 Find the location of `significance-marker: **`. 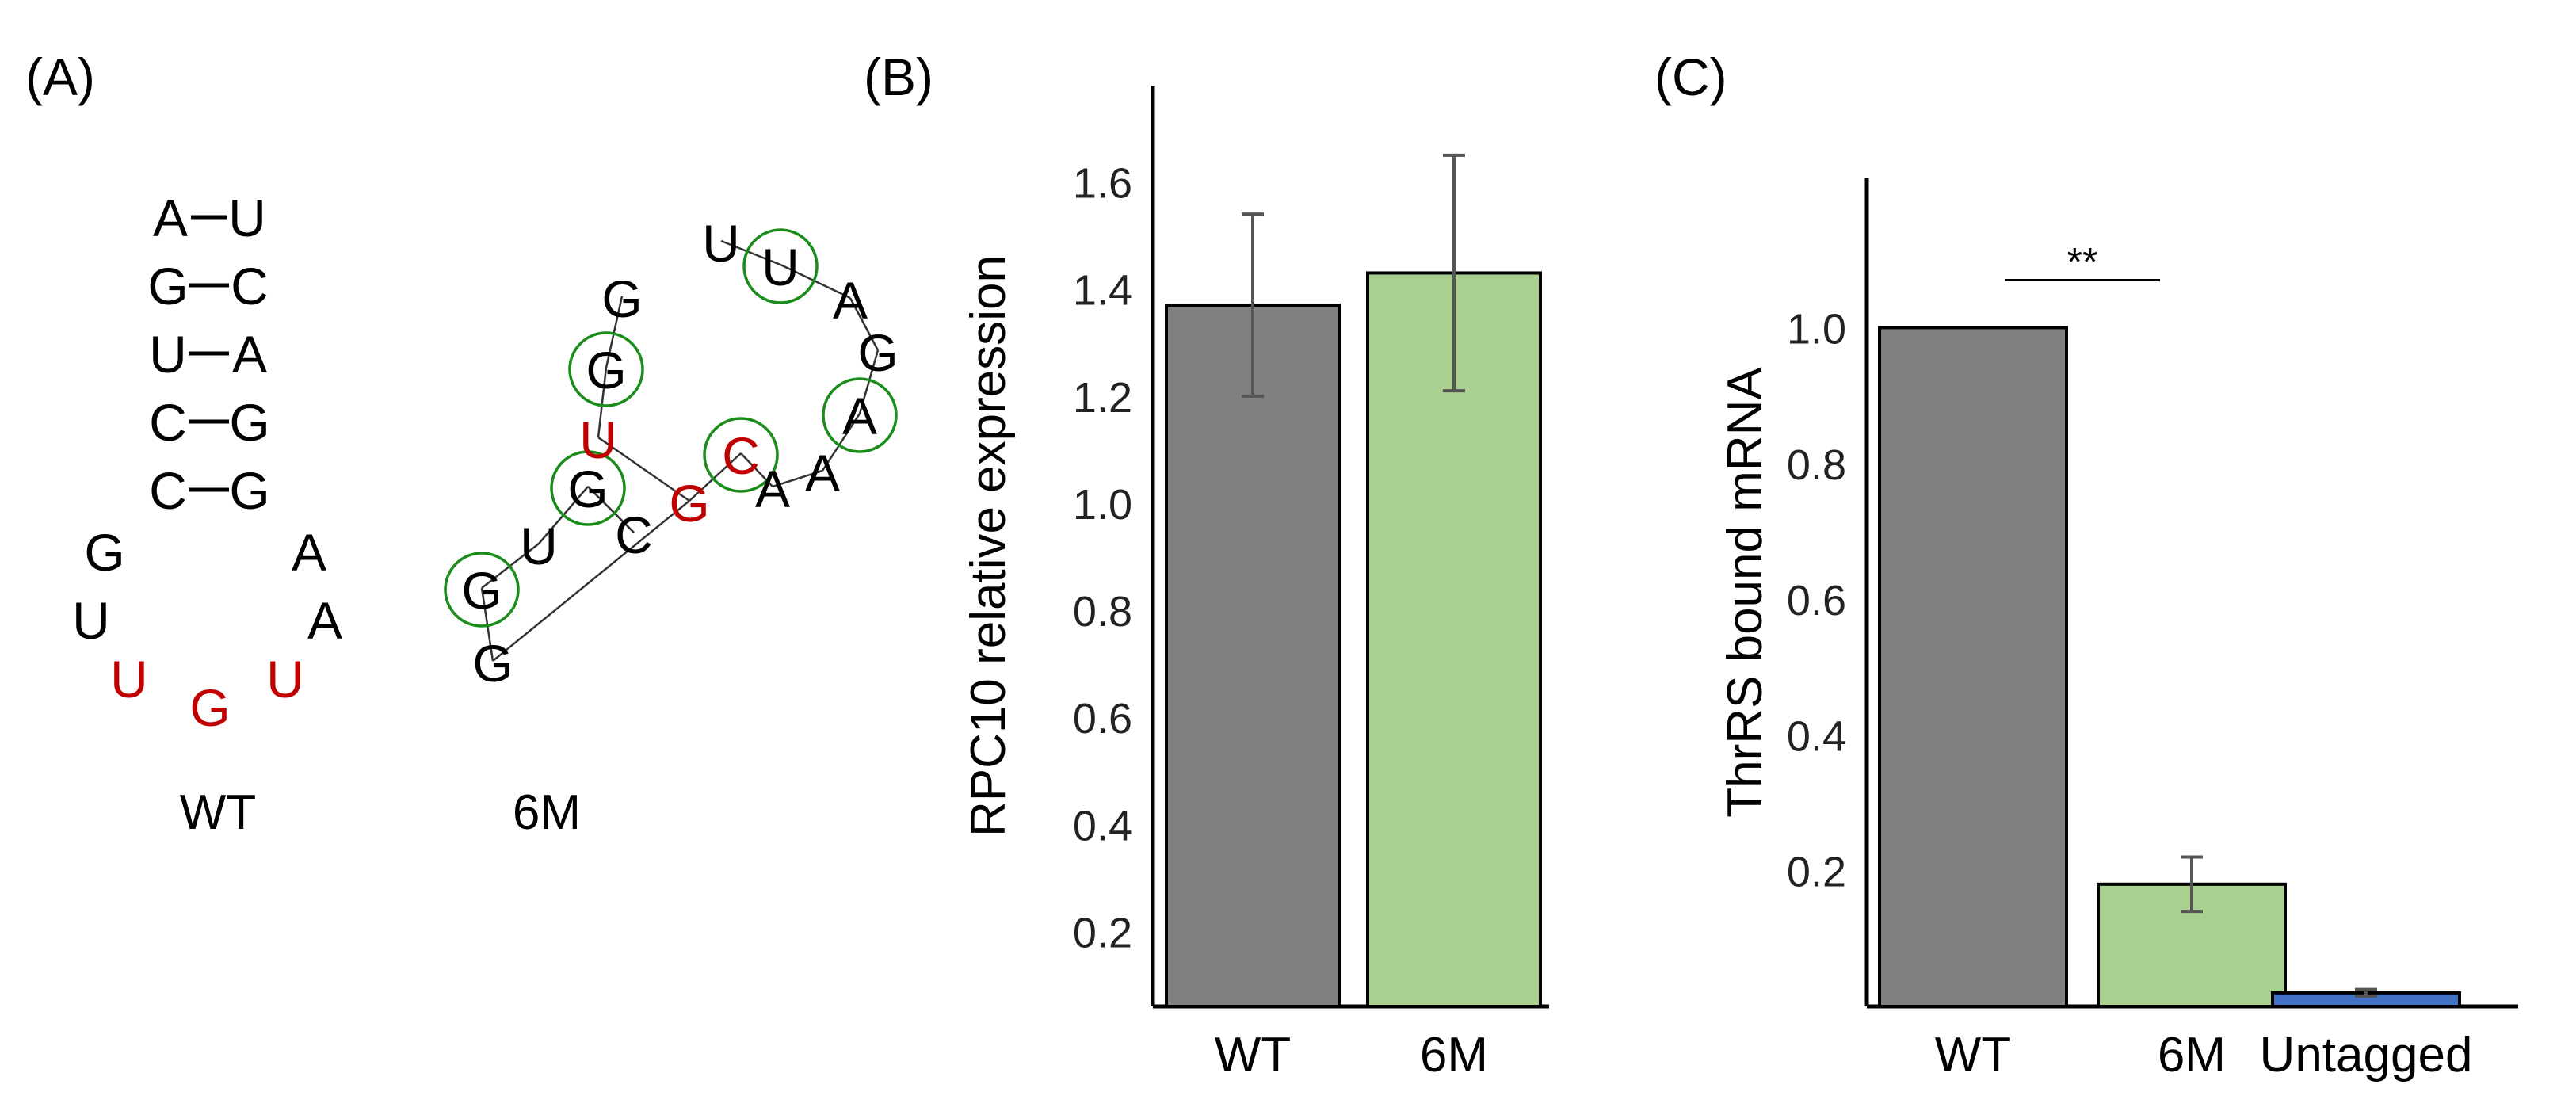

significance-marker: ** is located at coordinates (2082, 261).